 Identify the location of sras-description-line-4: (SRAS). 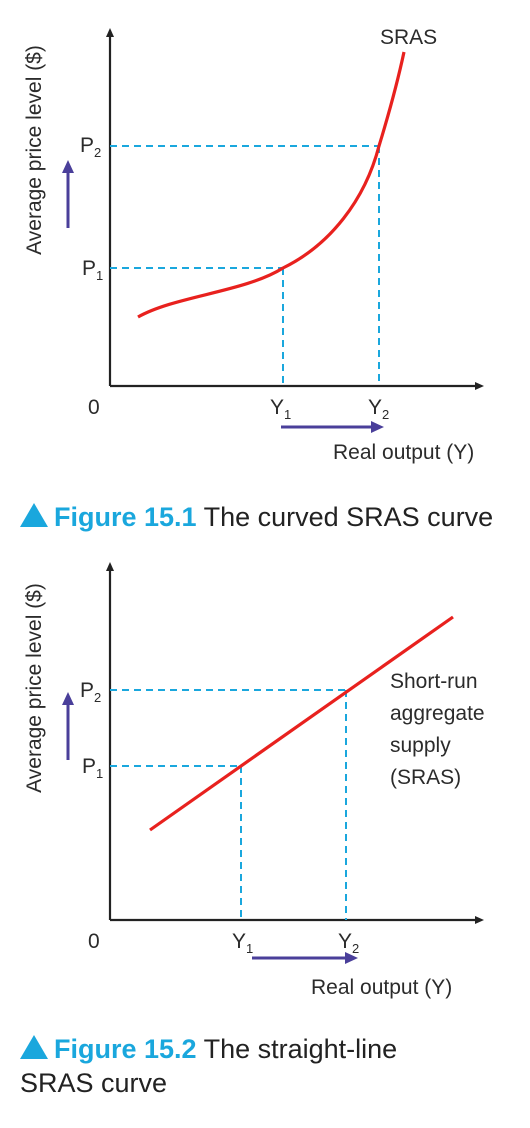
(425, 777).